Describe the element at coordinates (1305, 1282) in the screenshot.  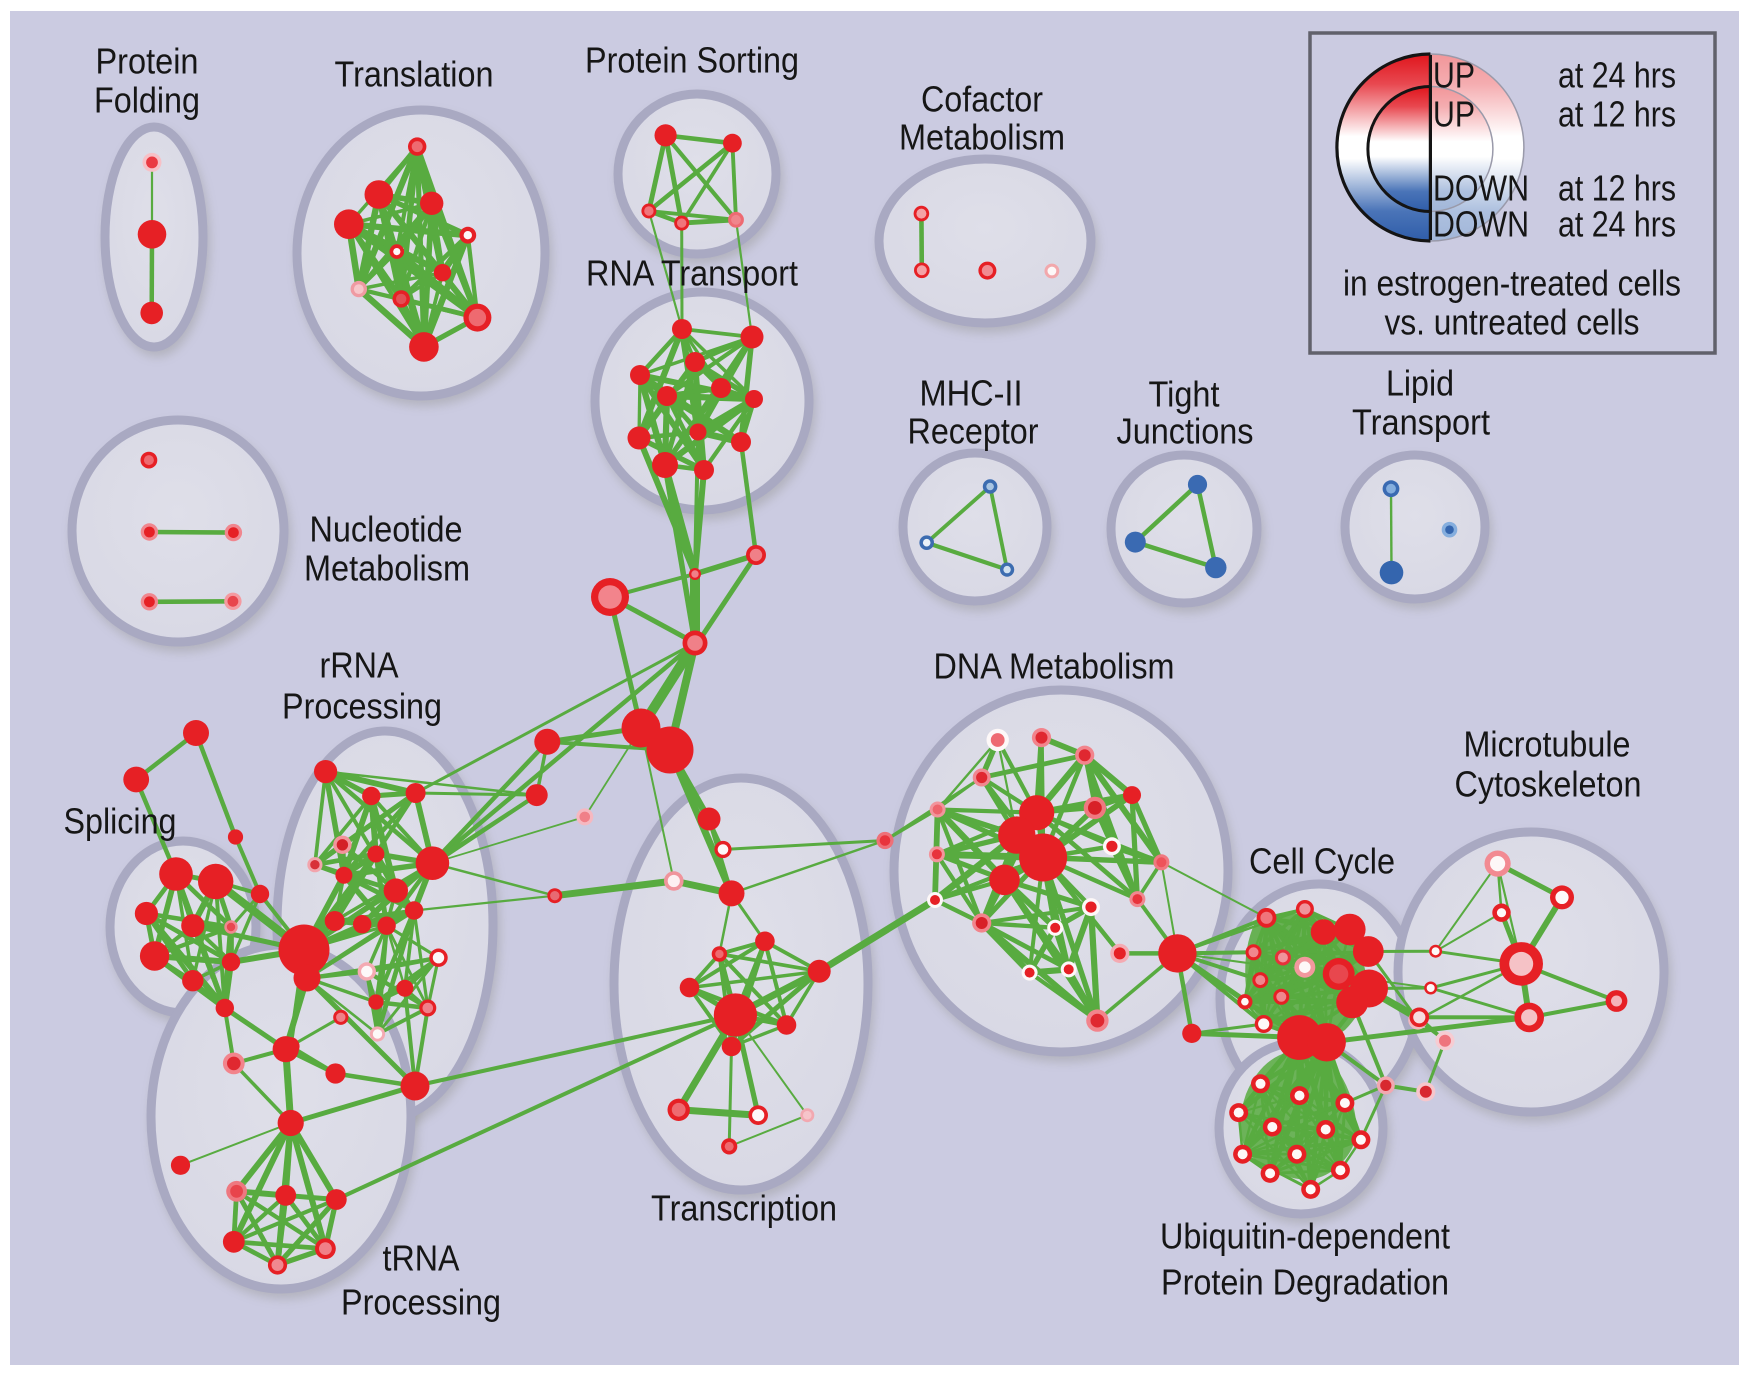
I see `svg-text: Protein Degradation` at that location.